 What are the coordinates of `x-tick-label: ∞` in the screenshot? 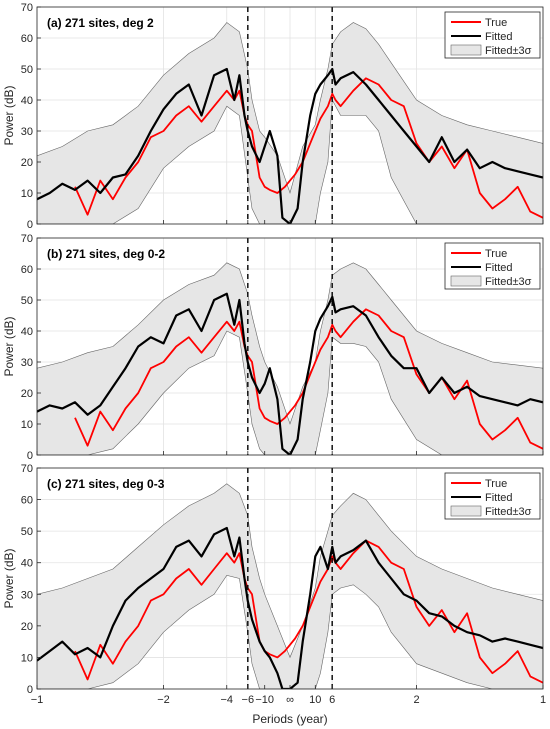 It's located at (290, 700).